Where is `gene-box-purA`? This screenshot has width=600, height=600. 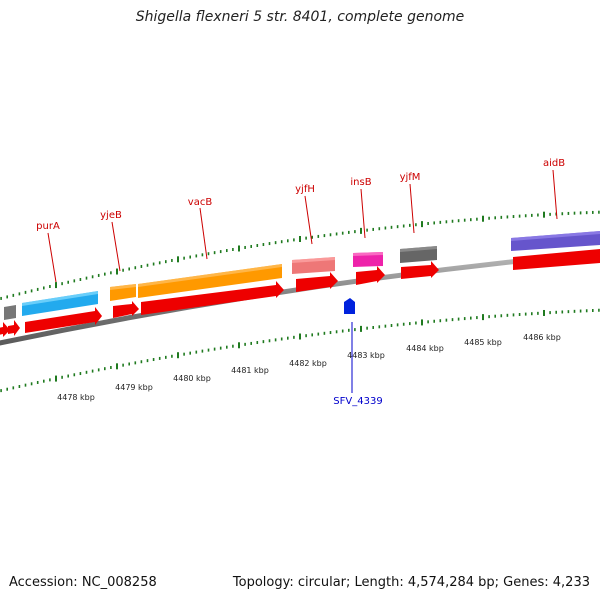 gene-box-purA is located at coordinates (60, 303).